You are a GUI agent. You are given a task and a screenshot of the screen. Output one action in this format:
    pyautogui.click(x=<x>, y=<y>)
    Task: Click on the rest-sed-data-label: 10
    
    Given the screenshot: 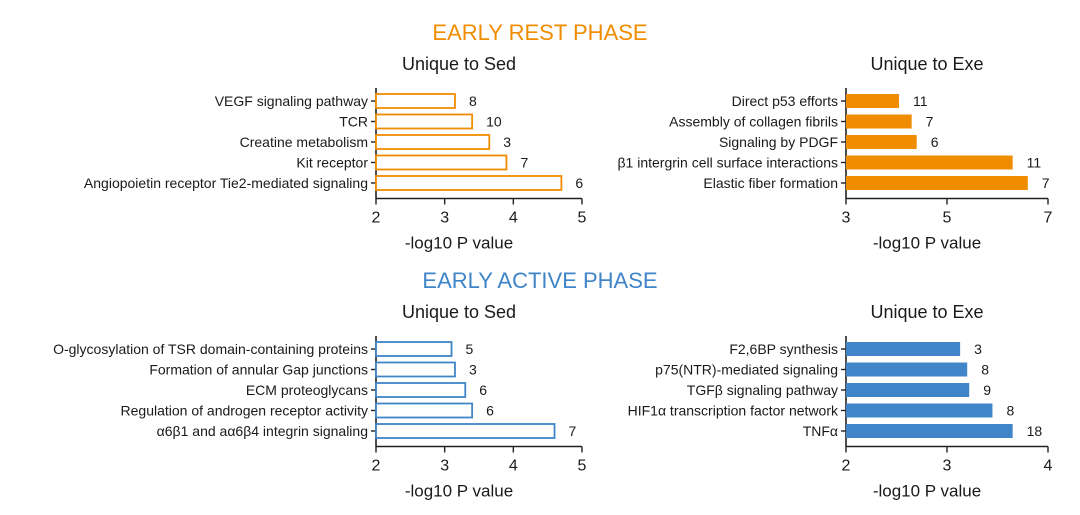 What is the action you would take?
    pyautogui.click(x=494, y=122)
    